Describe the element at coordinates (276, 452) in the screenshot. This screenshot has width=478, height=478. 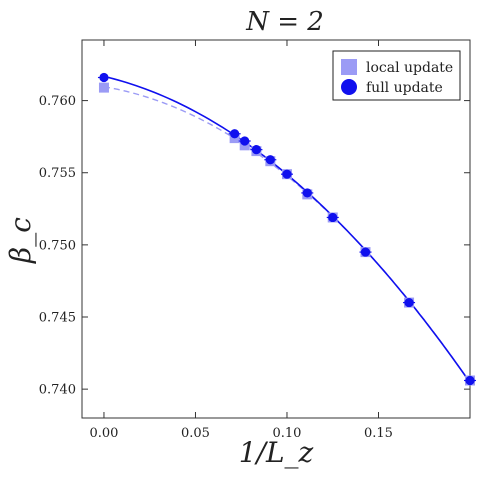
I see `x-axis-label: 1/L_z` at that location.